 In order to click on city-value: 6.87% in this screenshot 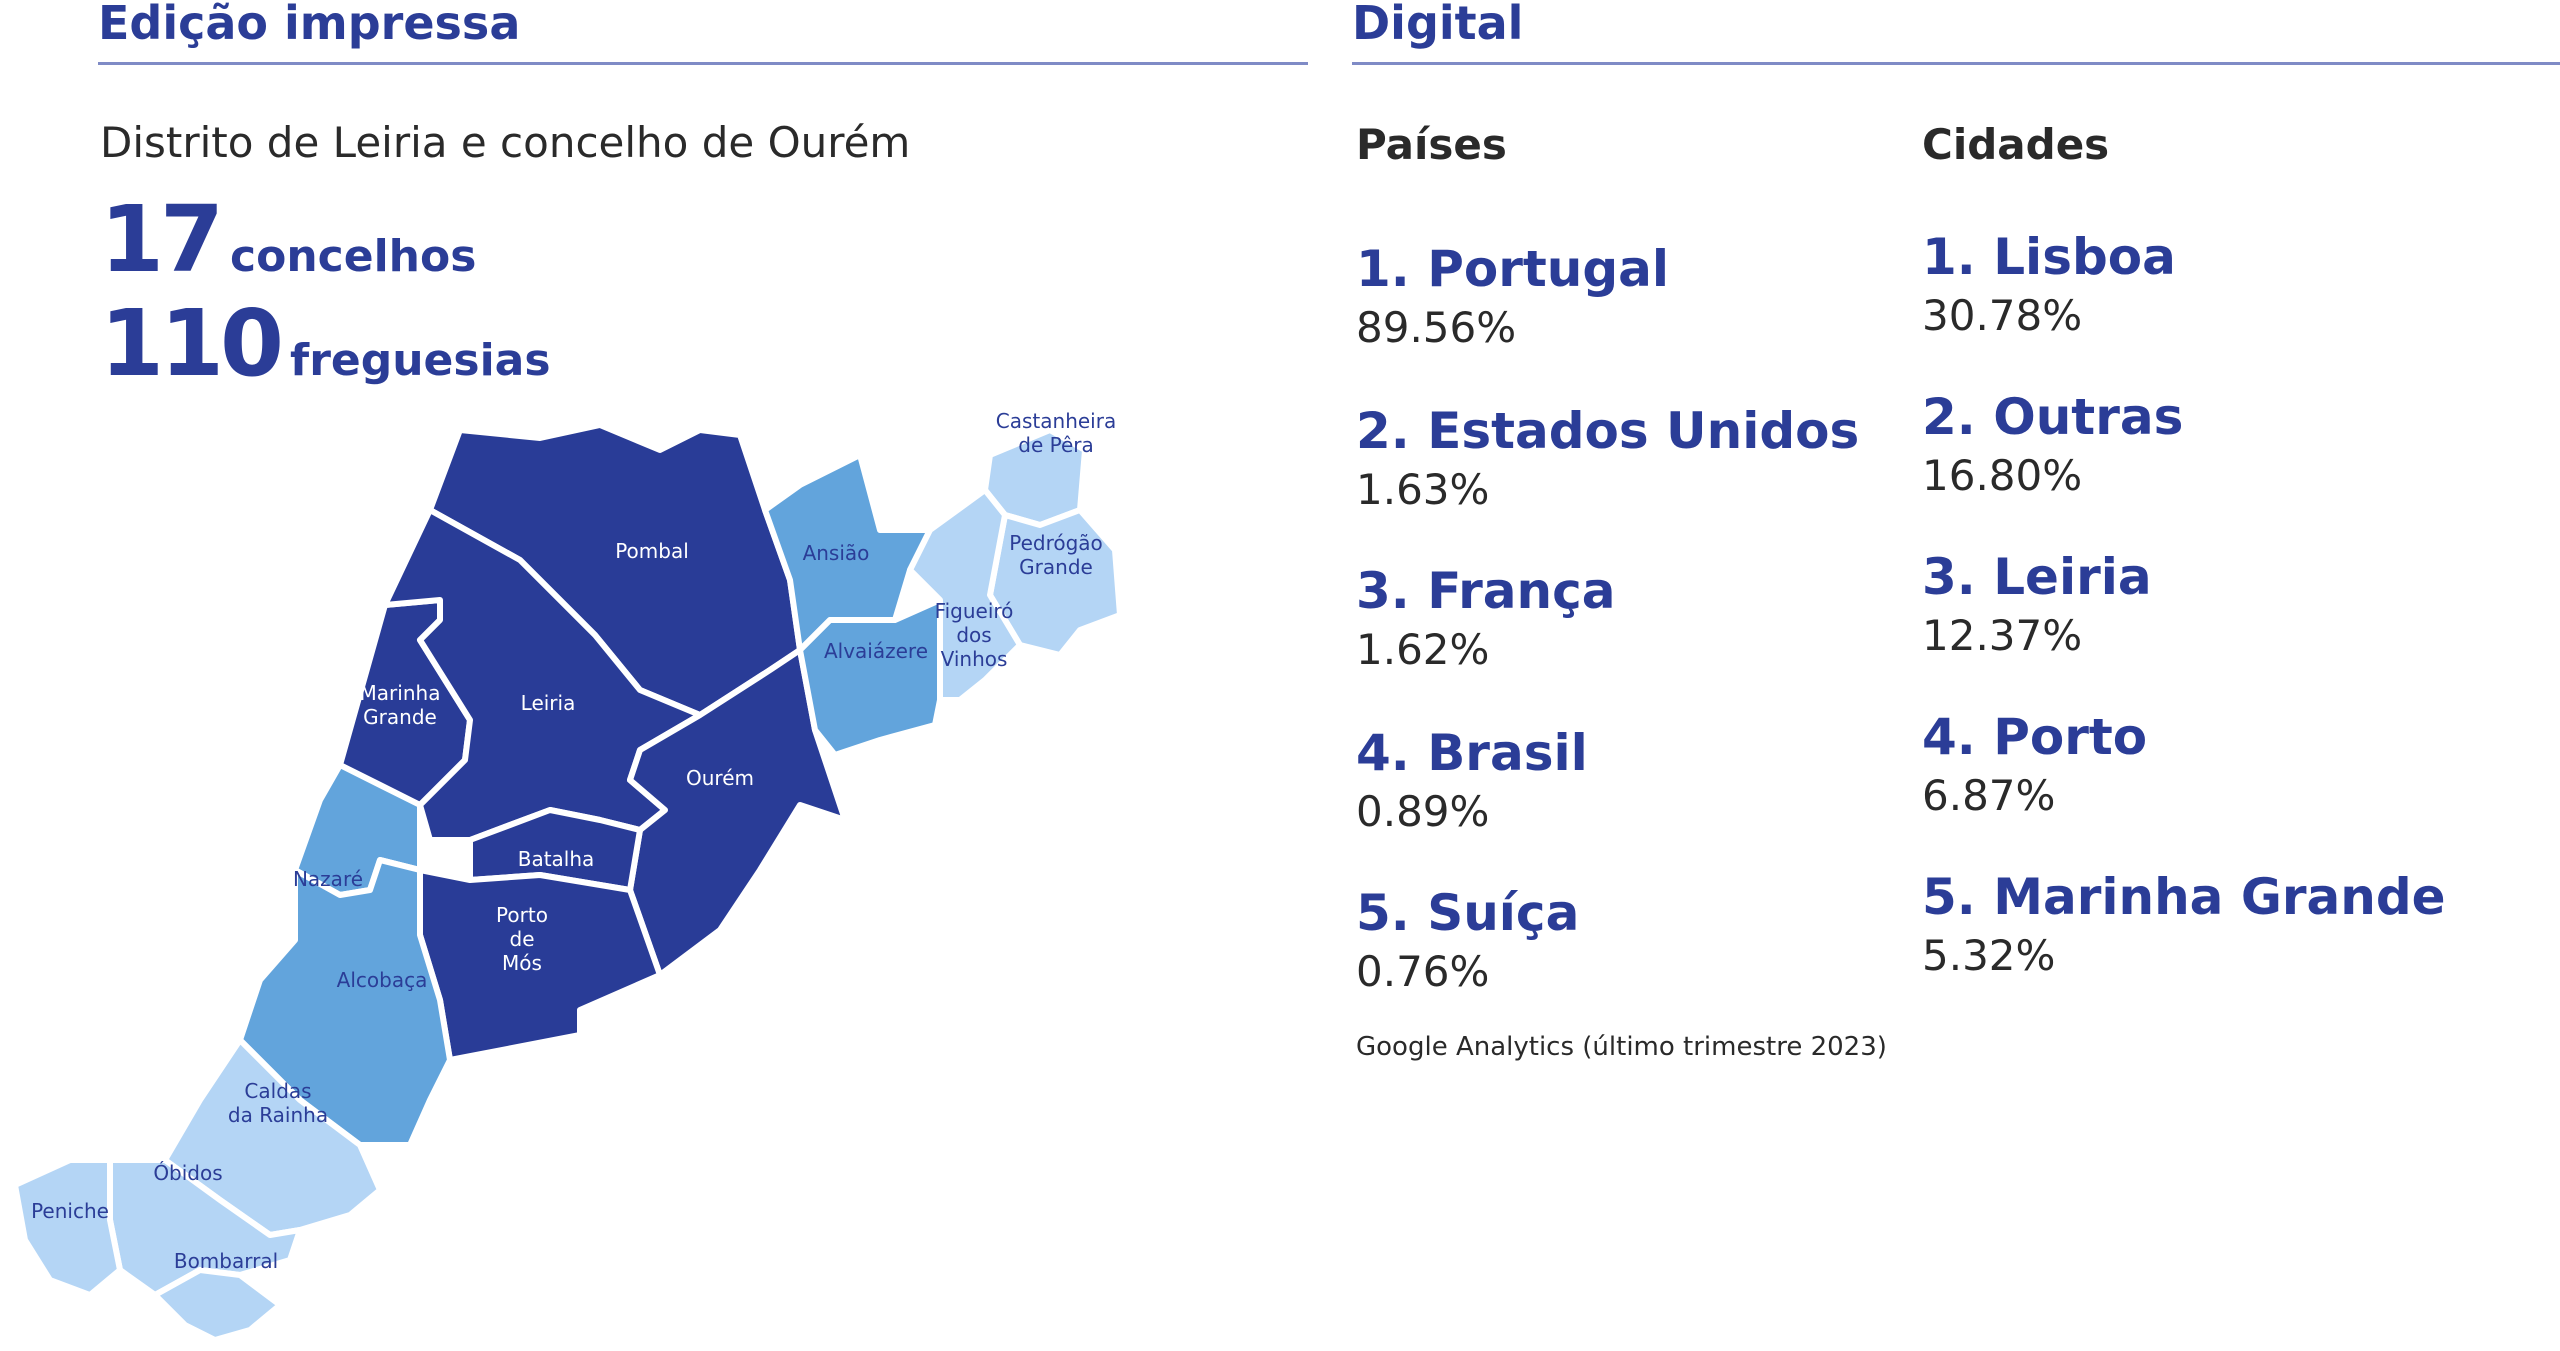, I will do `click(1989, 795)`.